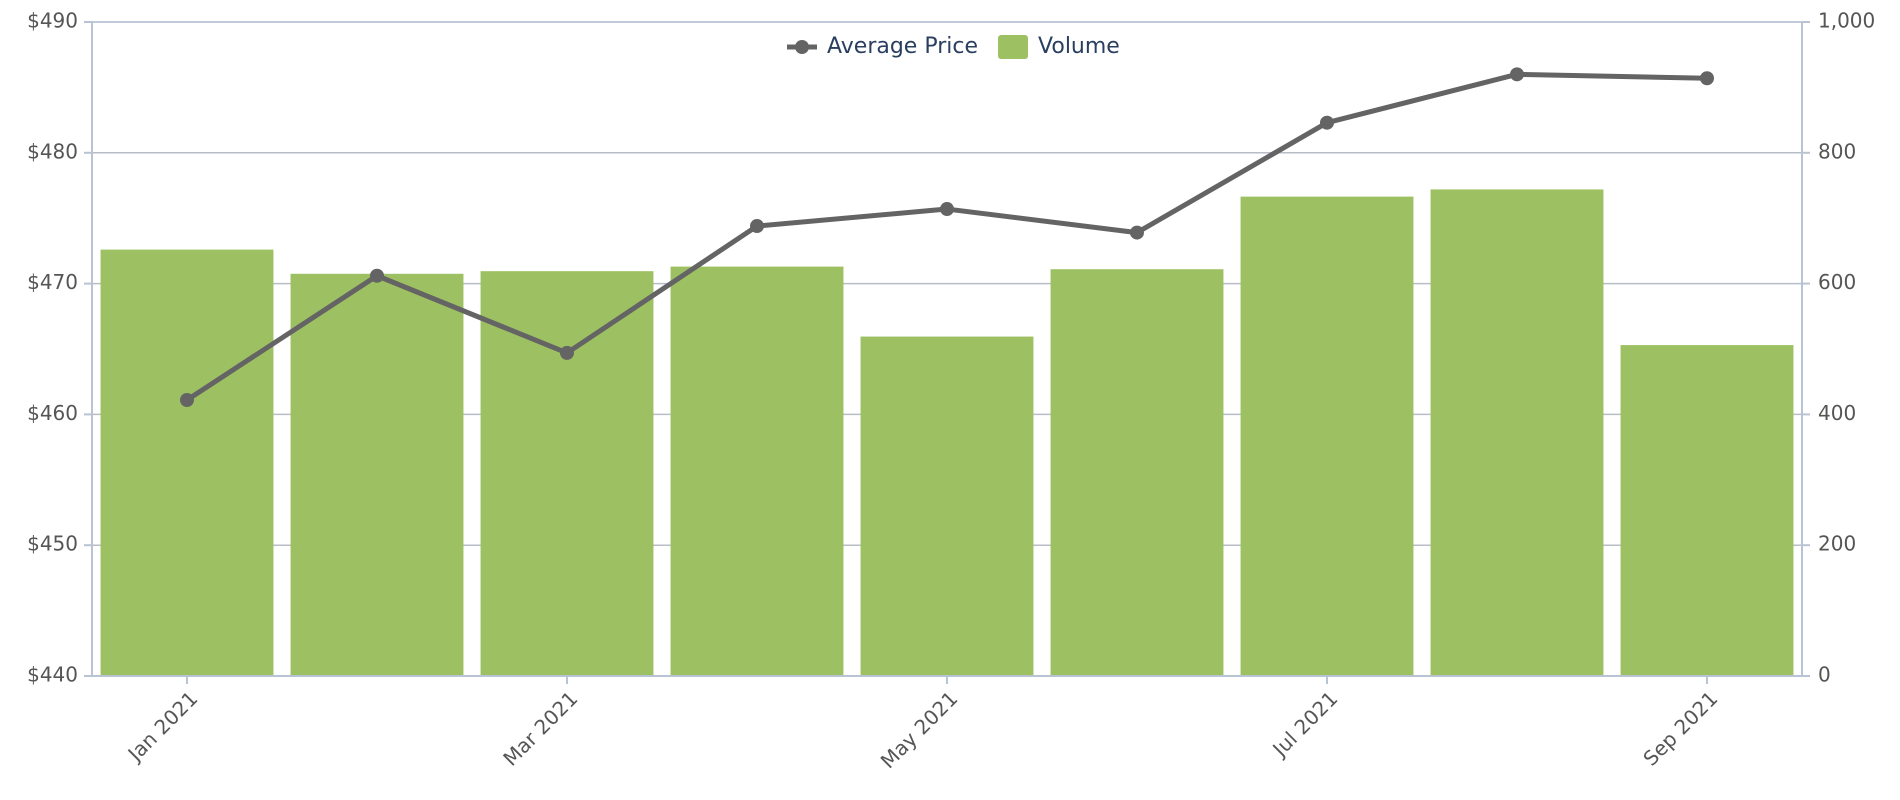  What do you see at coordinates (1837, 282) in the screenshot?
I see `y2-tick-label: 600` at bounding box center [1837, 282].